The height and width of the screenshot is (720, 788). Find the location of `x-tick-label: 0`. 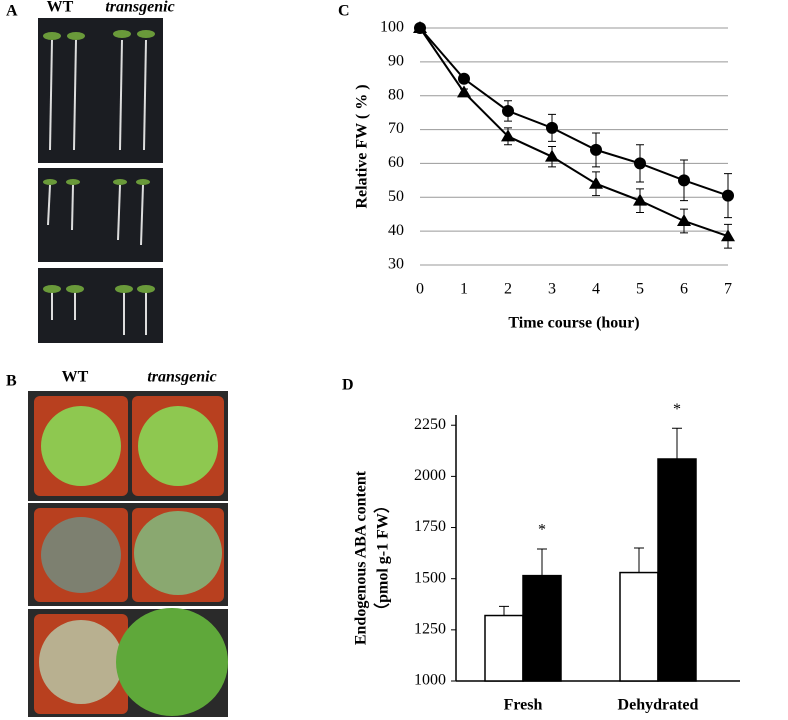

x-tick-label: 0 is located at coordinates (420, 289).